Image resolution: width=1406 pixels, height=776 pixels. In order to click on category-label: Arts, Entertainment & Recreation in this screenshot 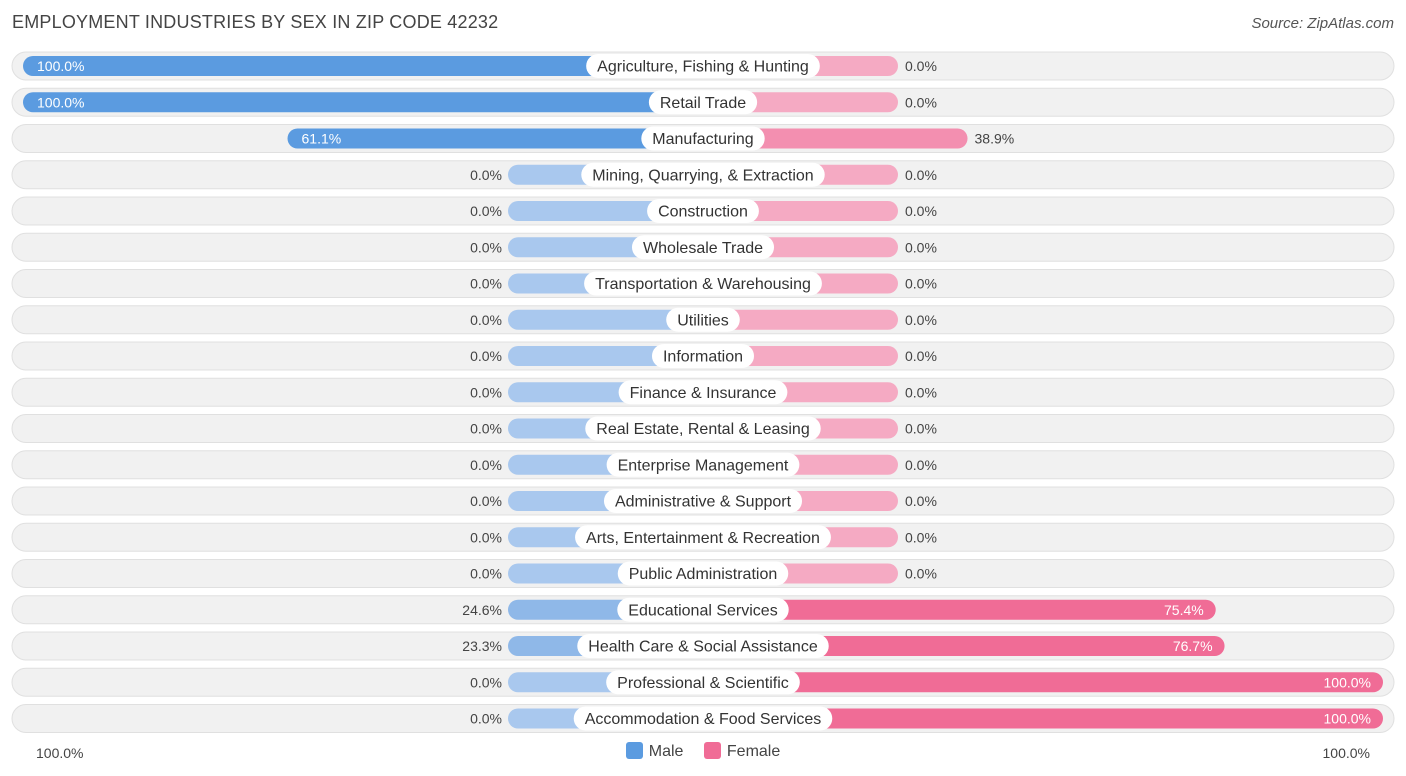, I will do `click(703, 538)`.